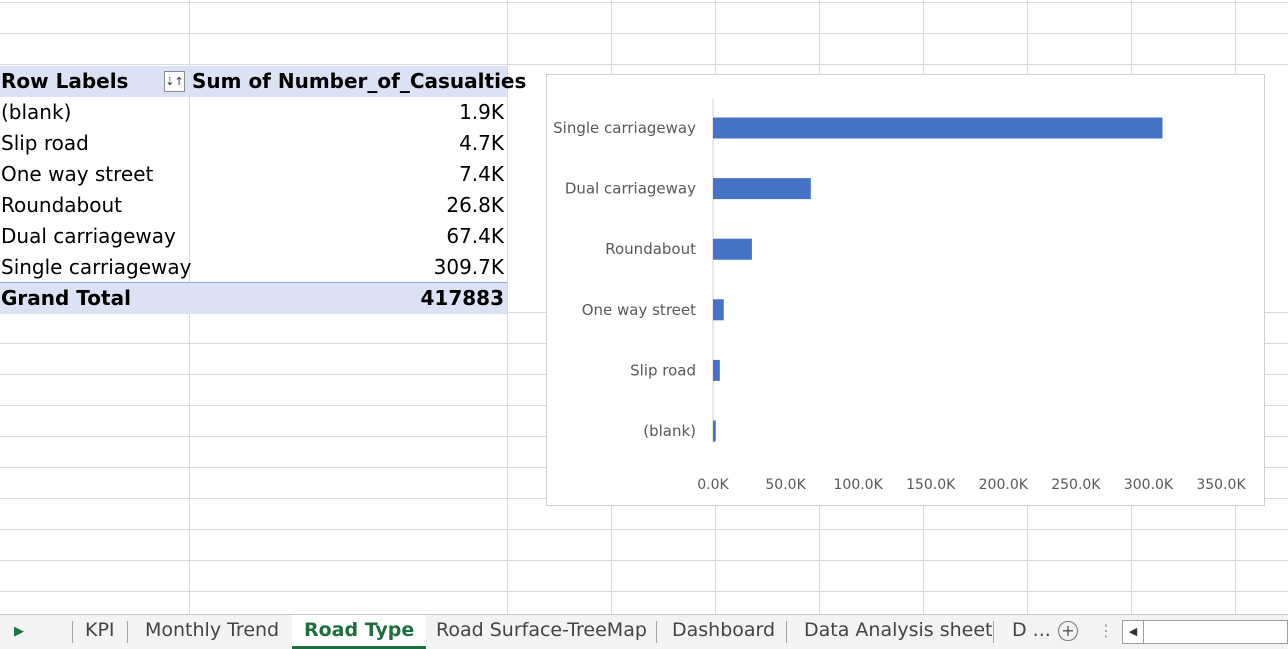 The image size is (1288, 649). Describe the element at coordinates (253, 267) in the screenshot. I see `pivot-row: Single carriageway 309.7K` at that location.